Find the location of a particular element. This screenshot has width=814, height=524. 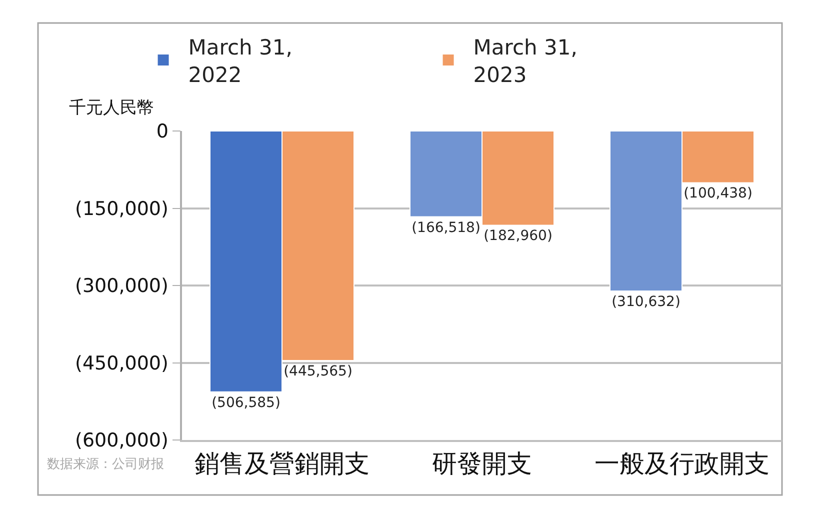

data-label: (506,585) is located at coordinates (246, 402).